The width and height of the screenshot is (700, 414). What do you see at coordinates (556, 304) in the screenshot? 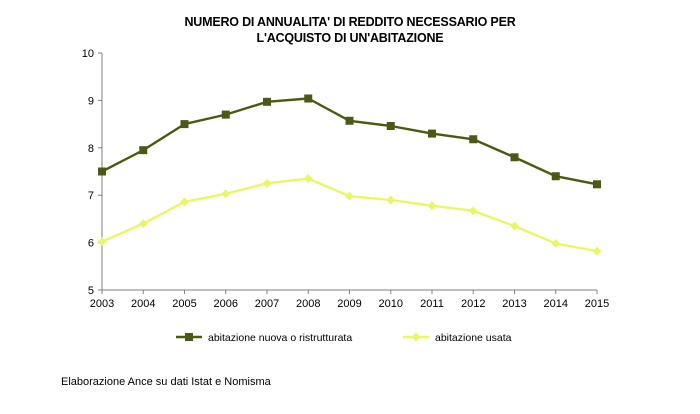
I see `x-tick-label: 2014` at bounding box center [556, 304].